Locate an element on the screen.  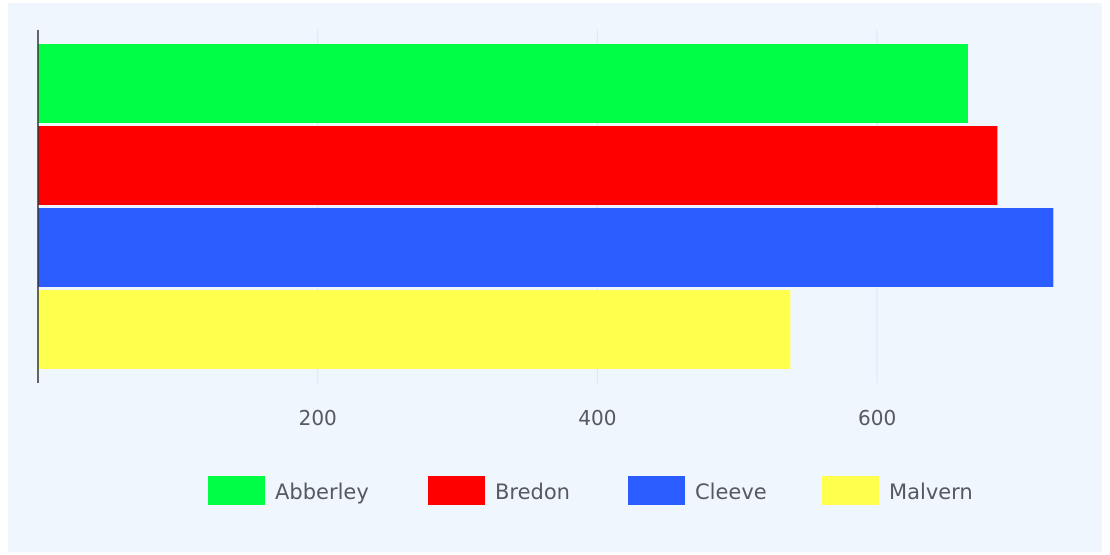
legend-swatch-bredon is located at coordinates (456, 490).